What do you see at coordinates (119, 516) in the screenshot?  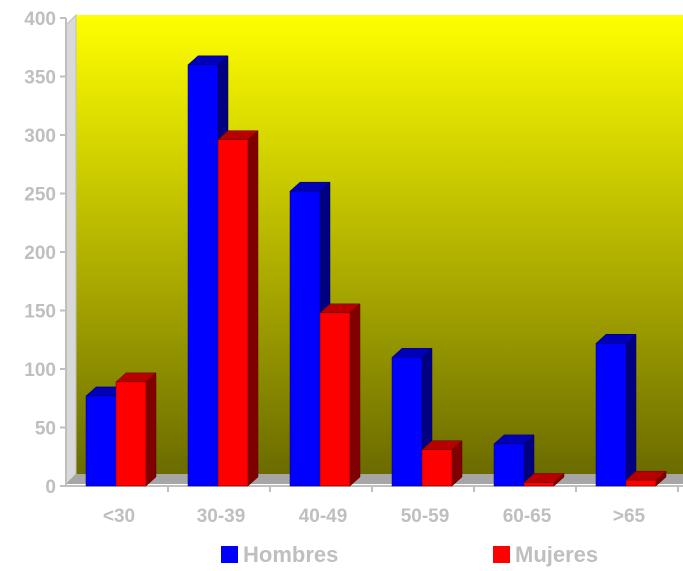 I see `x-tick-label: <30` at bounding box center [119, 516].